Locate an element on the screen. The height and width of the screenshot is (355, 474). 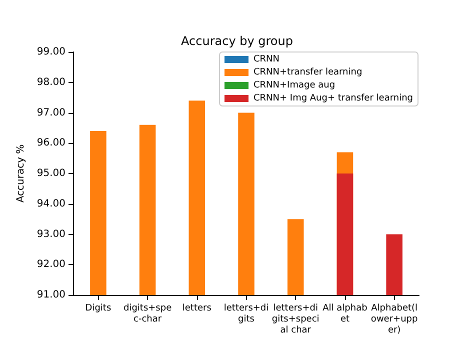
y-tick-label: 93.00 is located at coordinates (51, 234).